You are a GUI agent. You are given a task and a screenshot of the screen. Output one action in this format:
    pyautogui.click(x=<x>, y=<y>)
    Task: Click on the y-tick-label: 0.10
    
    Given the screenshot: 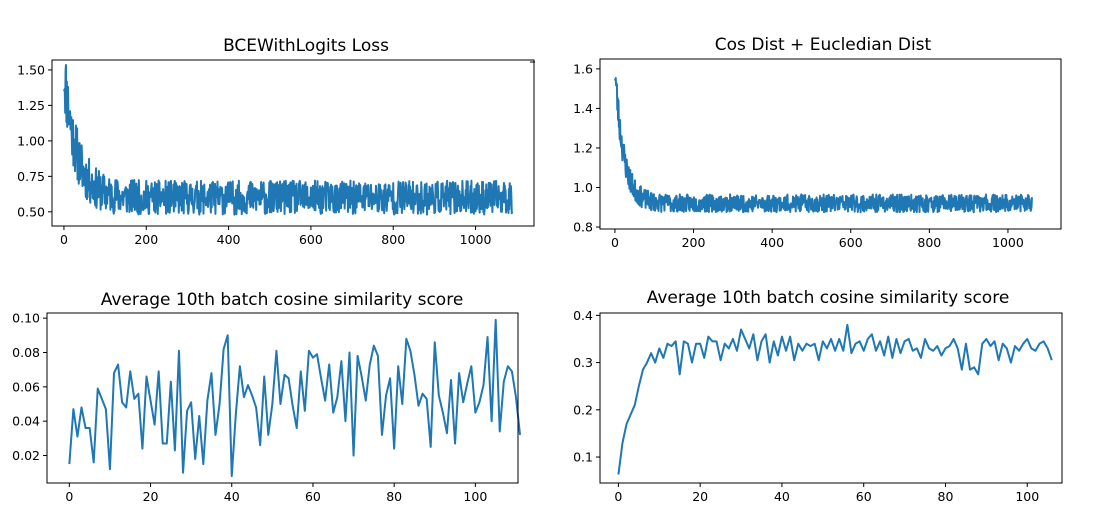 What is the action you would take?
    pyautogui.click(x=26, y=318)
    